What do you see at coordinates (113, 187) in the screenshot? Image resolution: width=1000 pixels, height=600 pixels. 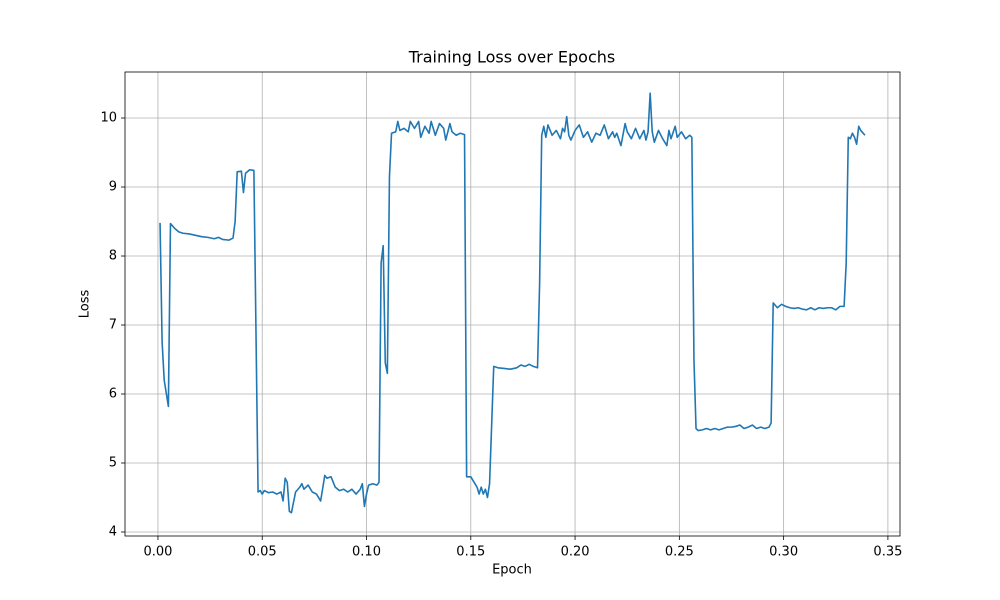 I see `y-tick-label: 9` at bounding box center [113, 187].